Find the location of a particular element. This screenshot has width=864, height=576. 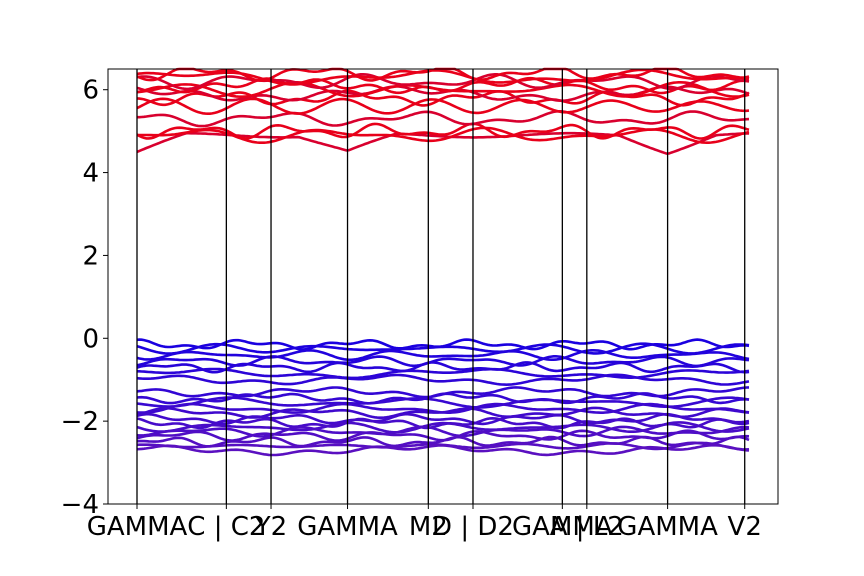

y-axis: −4 −2 0 2 4 6 is located at coordinates (84, 298).